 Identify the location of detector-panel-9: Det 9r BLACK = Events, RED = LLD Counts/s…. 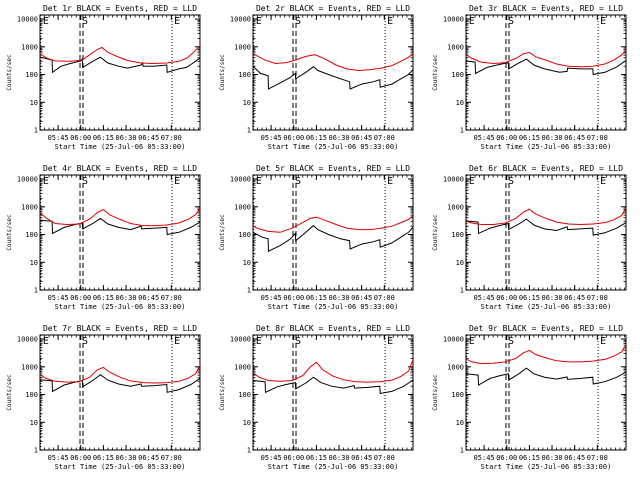
(529, 397).